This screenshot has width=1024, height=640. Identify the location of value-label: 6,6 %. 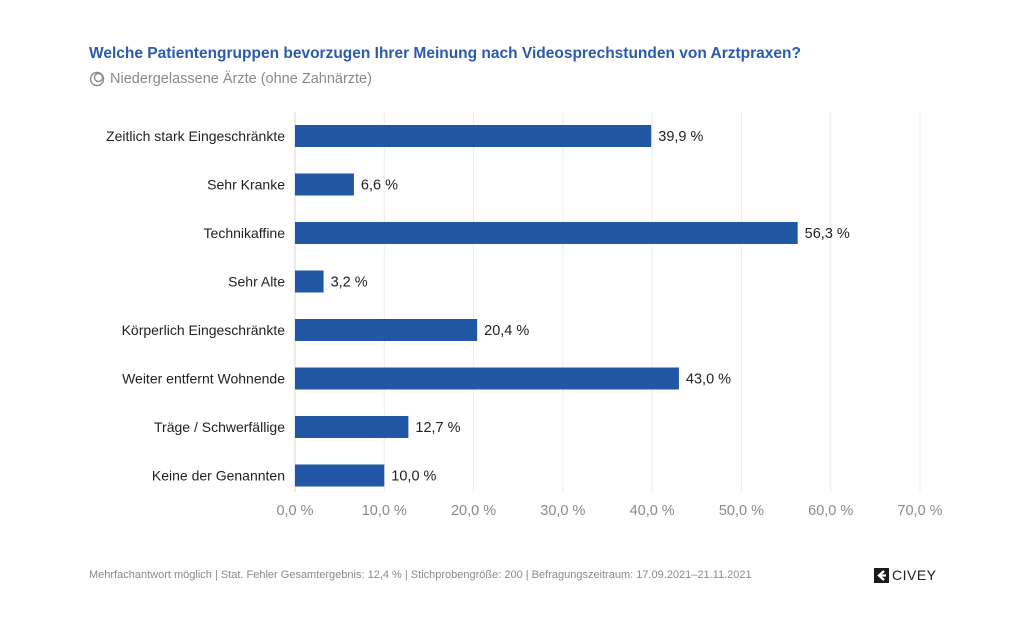
(379, 186).